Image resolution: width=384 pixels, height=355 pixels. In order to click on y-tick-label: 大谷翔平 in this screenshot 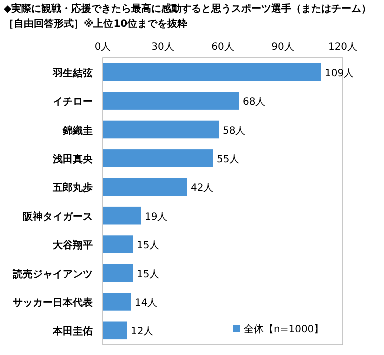, I will do `click(72, 246)`.